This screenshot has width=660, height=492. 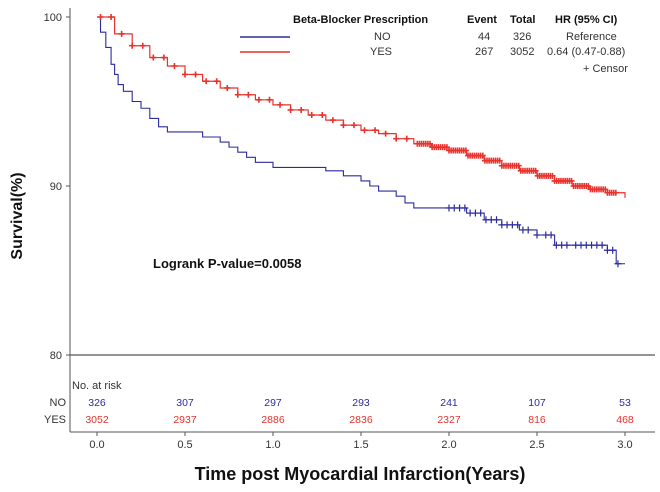 What do you see at coordinates (586, 20) in the screenshot?
I see `legend-header-hr: HR (95% CI)` at bounding box center [586, 20].